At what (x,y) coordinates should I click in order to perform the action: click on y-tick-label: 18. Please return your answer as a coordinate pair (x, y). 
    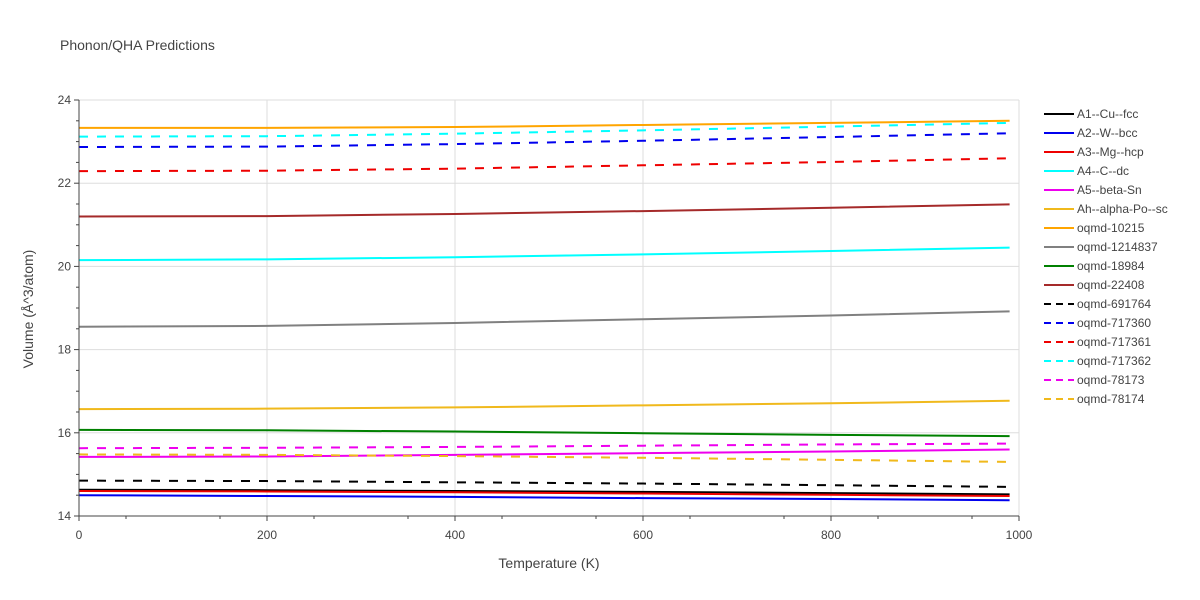
    Looking at the image, I should click on (65, 350).